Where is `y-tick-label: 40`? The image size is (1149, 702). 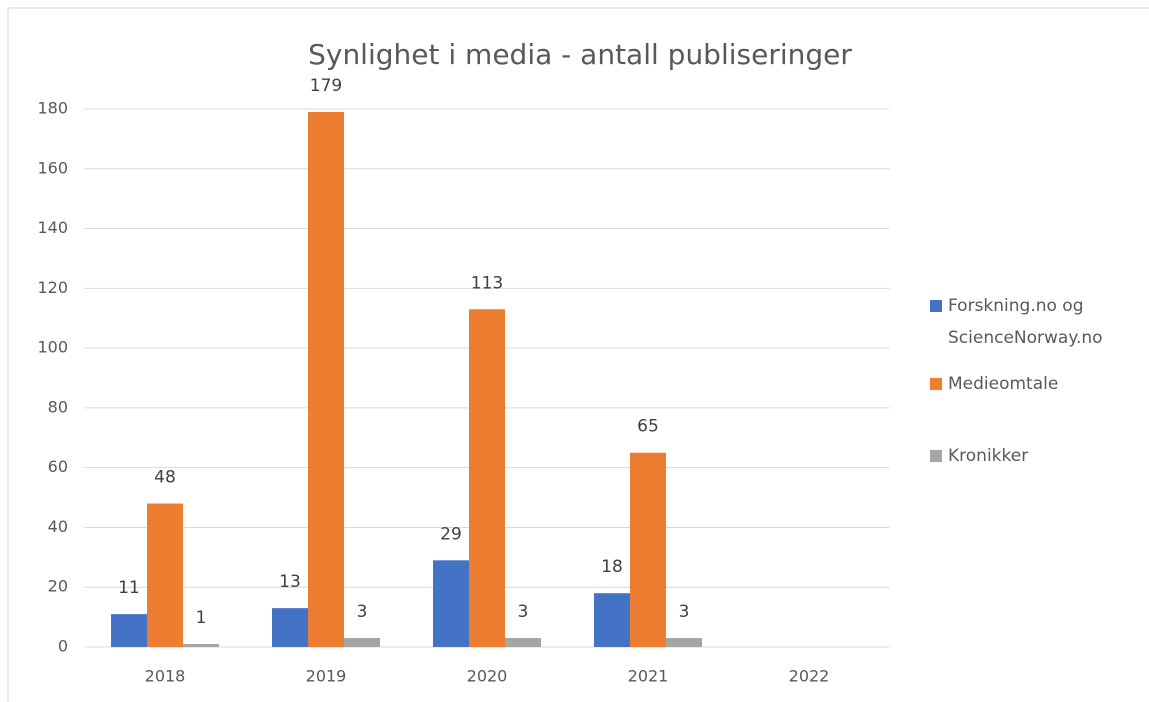 y-tick-label: 40 is located at coordinates (58, 526).